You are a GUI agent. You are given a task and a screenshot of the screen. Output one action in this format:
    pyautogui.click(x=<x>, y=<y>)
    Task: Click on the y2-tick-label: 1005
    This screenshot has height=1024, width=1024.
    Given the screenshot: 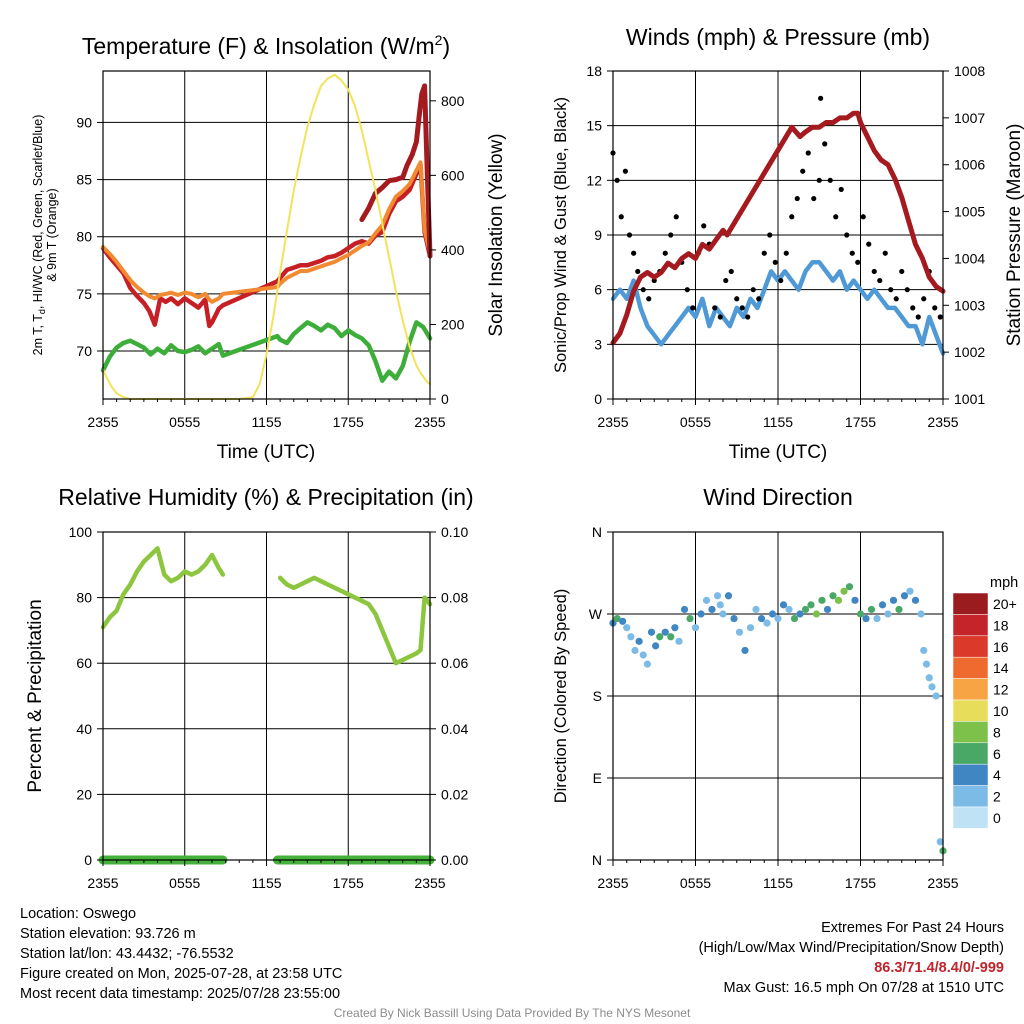 What is the action you would take?
    pyautogui.click(x=969, y=212)
    